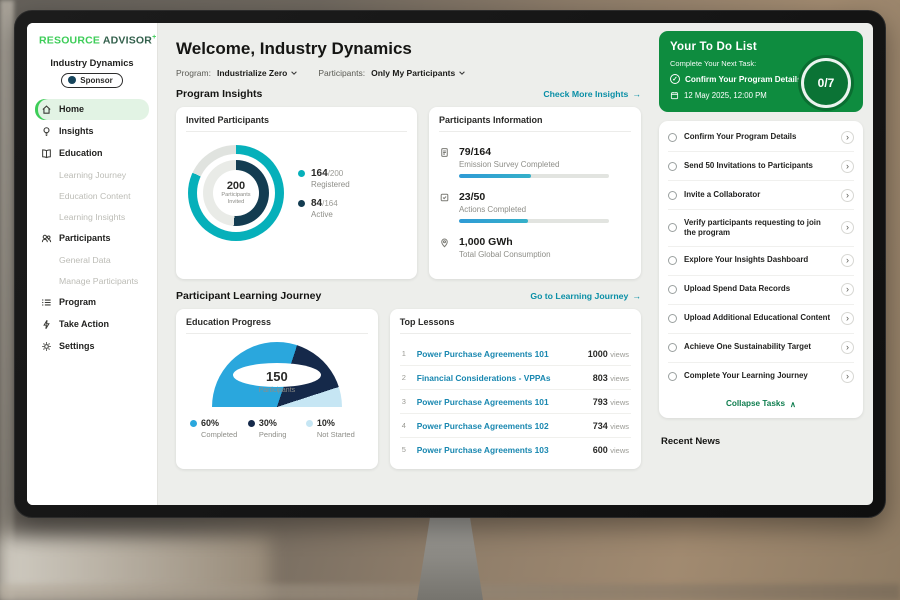 The image size is (900, 600). Describe the element at coordinates (761, 348) in the screenshot. I see `task-item: Achieve One Sustainability Target ›` at that location.